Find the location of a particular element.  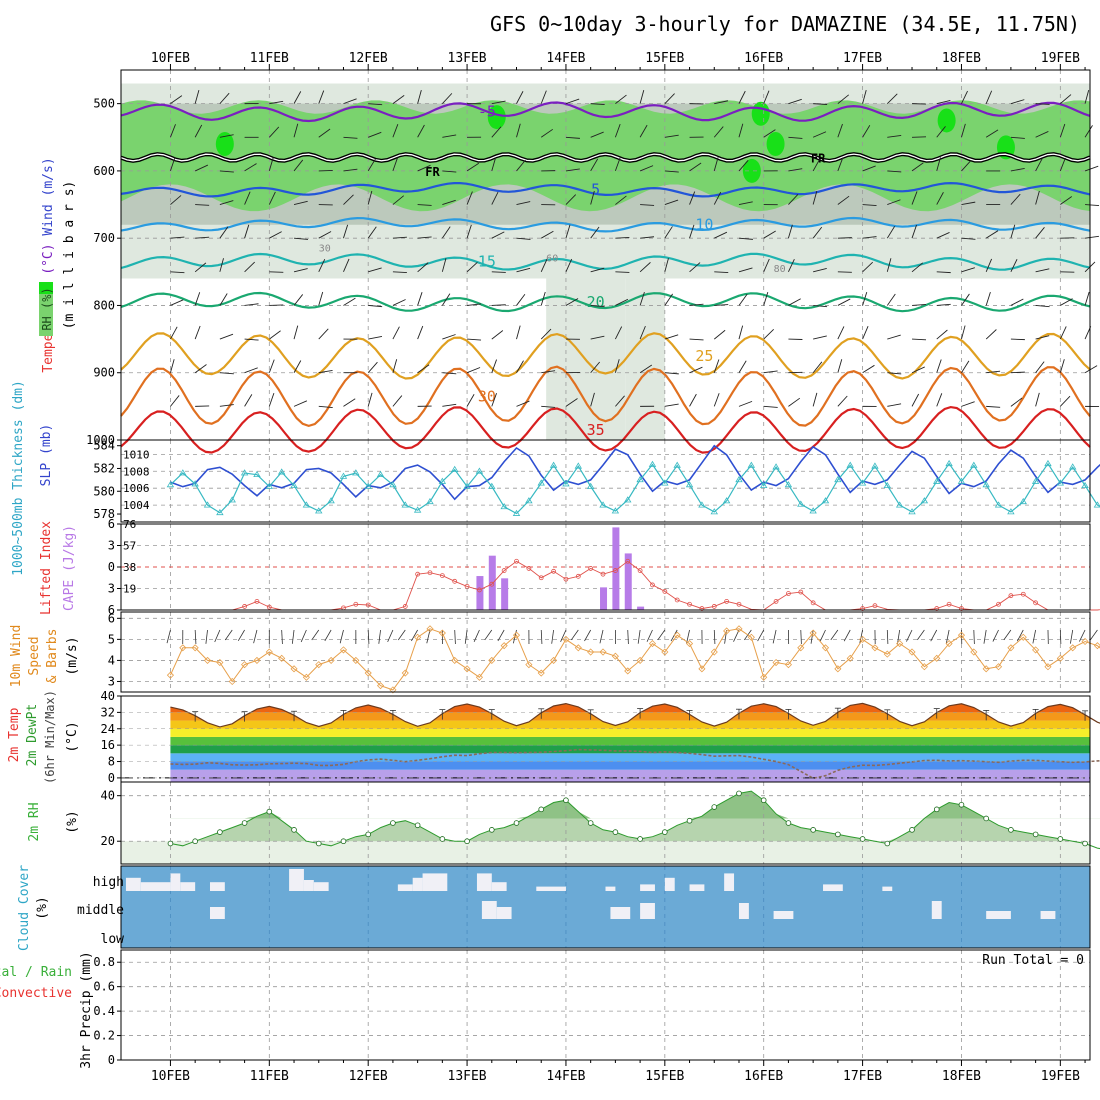

y-tick-label: 0 is located at coordinates (111, 778).